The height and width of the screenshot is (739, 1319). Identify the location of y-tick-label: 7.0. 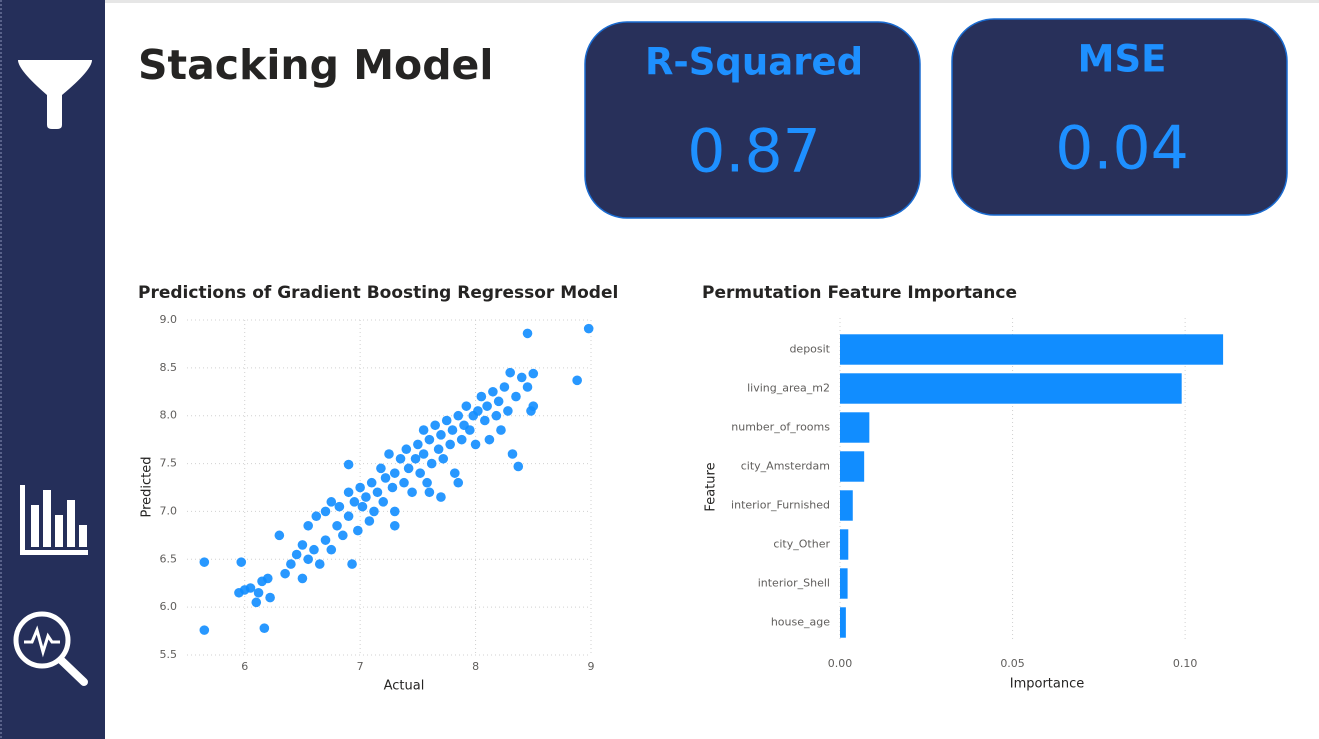
(169, 510).